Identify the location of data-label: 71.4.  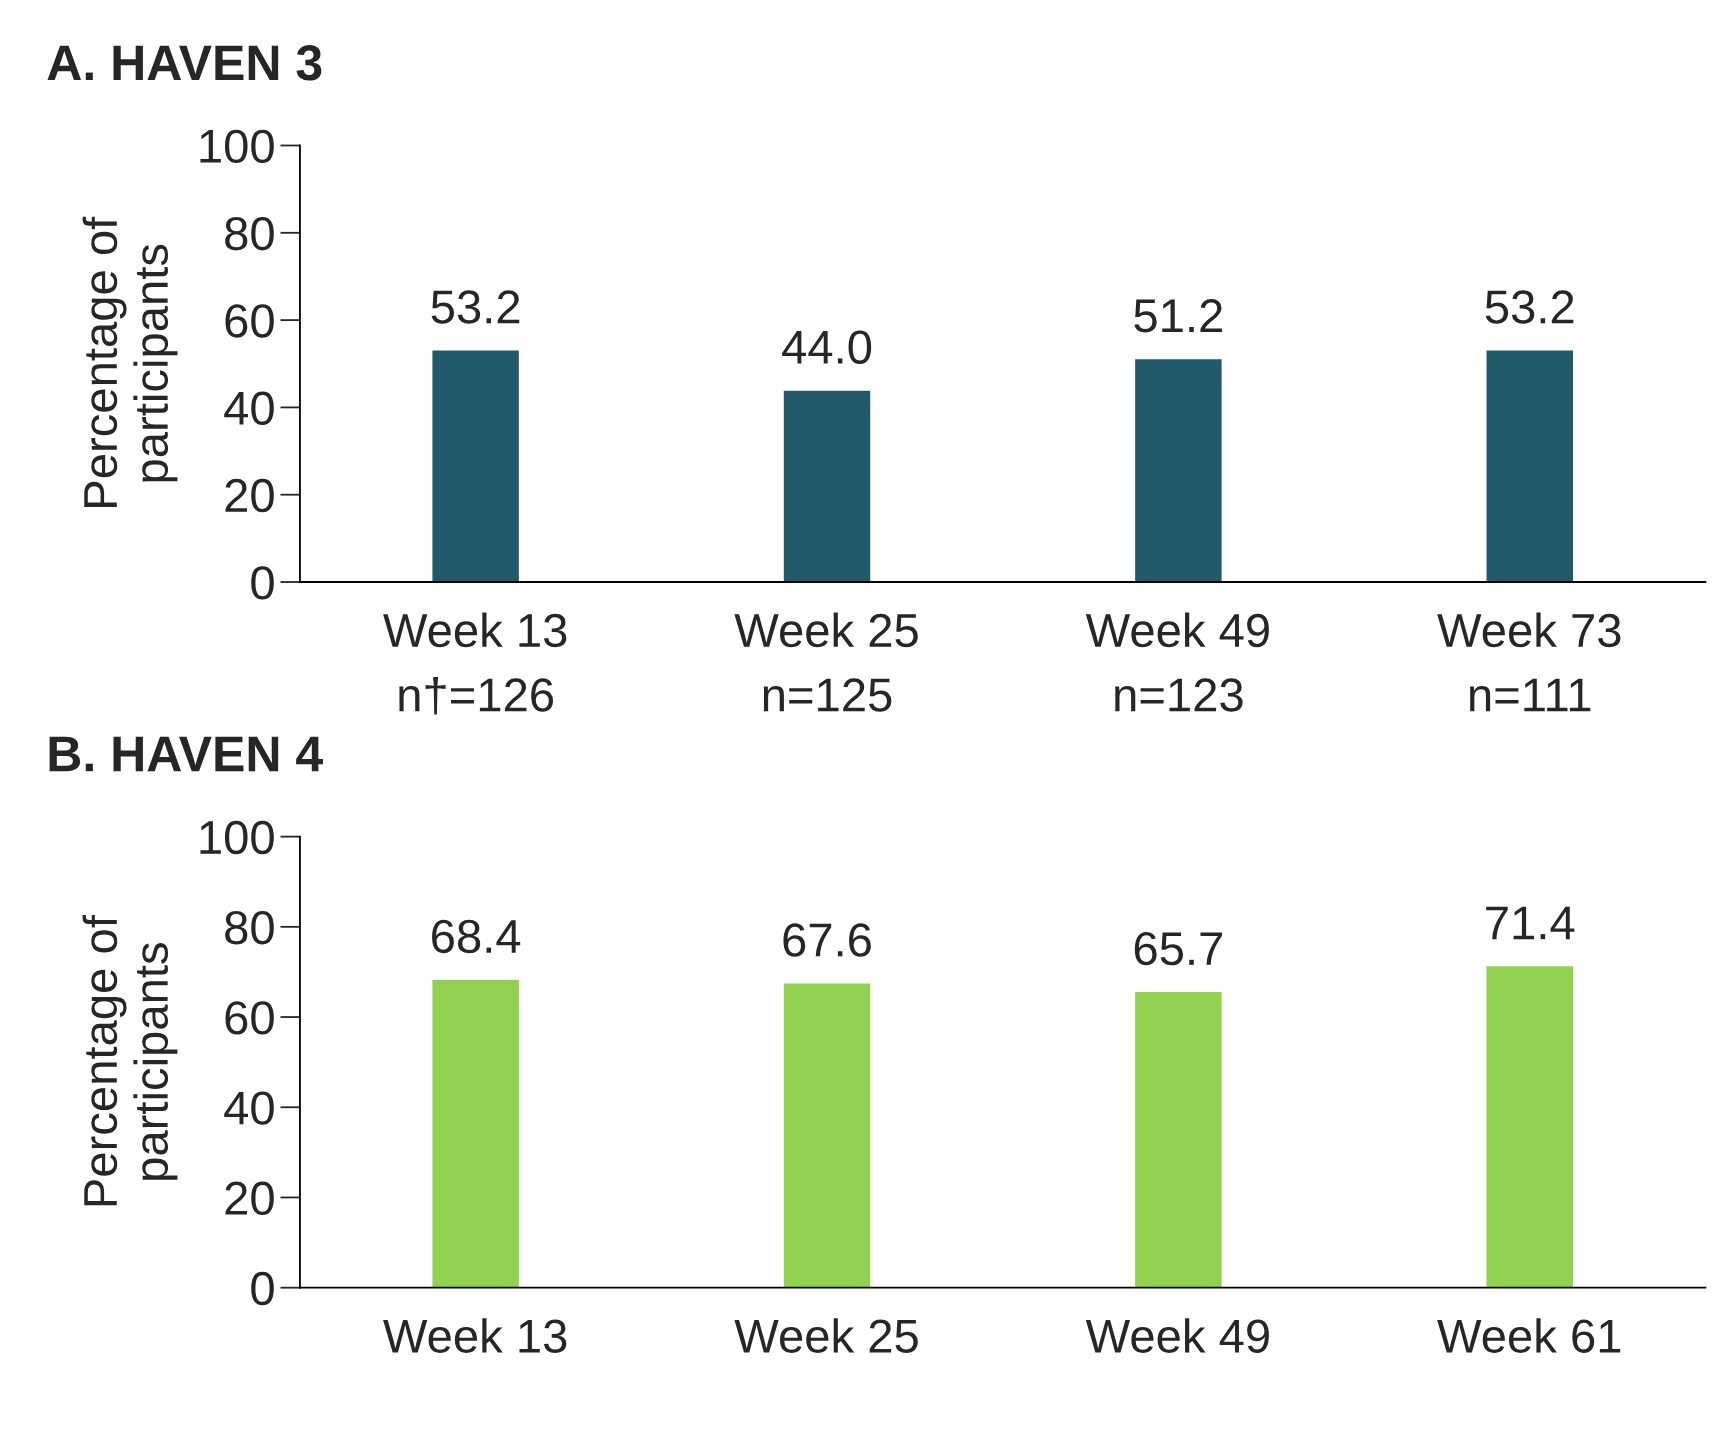
(1530, 923).